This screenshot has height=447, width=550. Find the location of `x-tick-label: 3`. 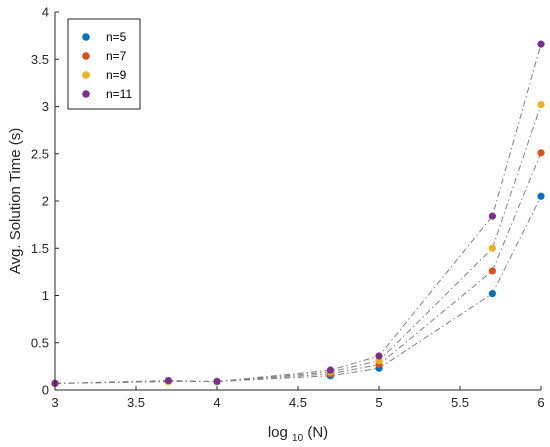

x-tick-label: 3 is located at coordinates (54, 402).